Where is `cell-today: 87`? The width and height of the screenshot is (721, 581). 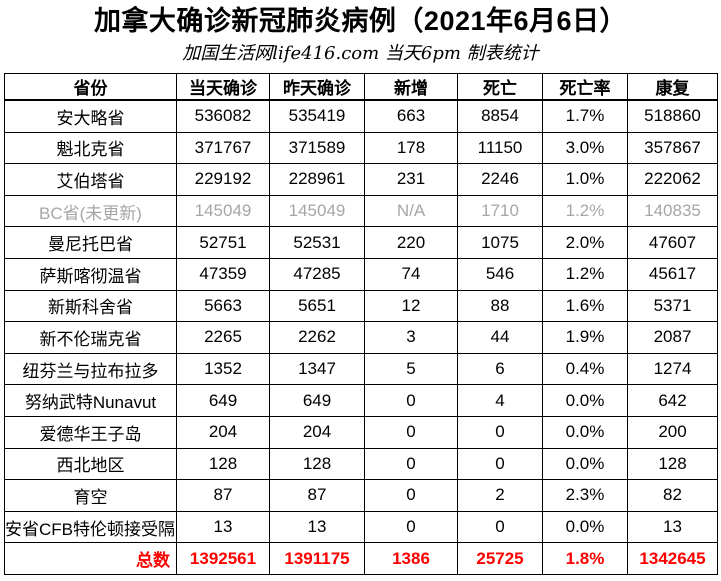 cell-today: 87 is located at coordinates (223, 495).